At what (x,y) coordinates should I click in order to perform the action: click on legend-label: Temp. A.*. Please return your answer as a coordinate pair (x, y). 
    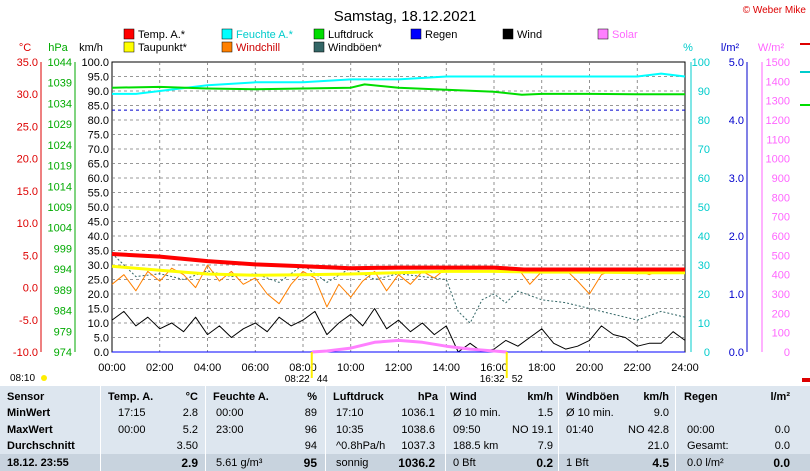
    Looking at the image, I should click on (162, 35).